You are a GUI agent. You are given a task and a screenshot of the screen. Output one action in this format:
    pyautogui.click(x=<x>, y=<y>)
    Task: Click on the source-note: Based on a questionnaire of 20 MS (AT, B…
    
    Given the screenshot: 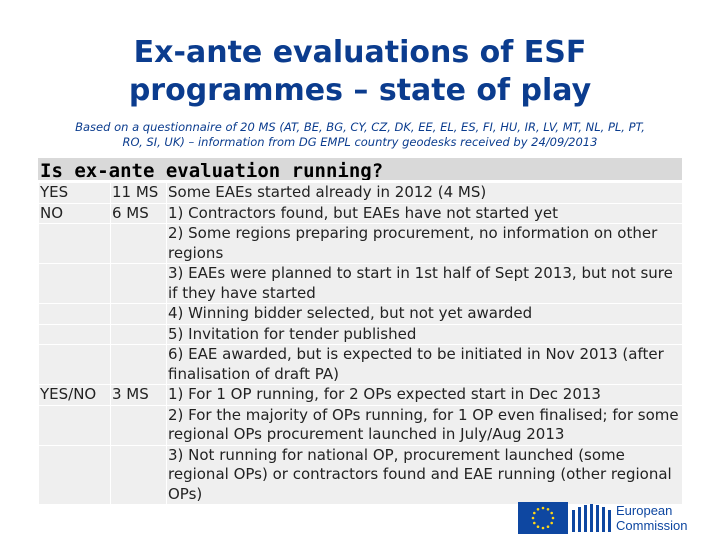 What is the action you would take?
    pyautogui.click(x=360, y=135)
    